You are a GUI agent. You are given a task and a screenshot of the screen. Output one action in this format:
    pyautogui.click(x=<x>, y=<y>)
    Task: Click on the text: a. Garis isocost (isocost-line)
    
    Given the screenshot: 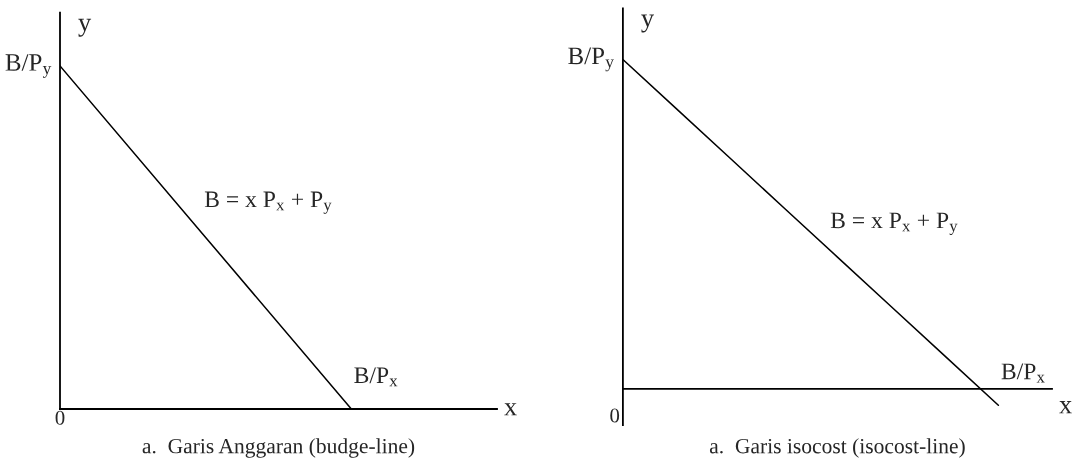 What is the action you would take?
    pyautogui.click(x=837, y=448)
    